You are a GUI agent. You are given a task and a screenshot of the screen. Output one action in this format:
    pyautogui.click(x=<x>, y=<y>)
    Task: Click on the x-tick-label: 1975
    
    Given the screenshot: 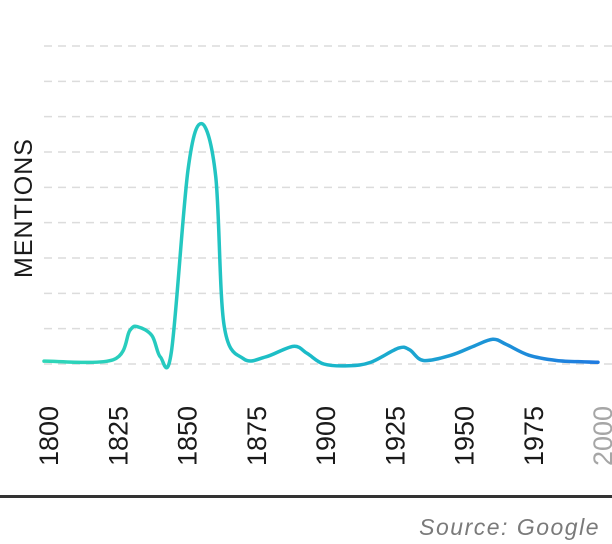 What is the action you would take?
    pyautogui.click(x=534, y=436)
    